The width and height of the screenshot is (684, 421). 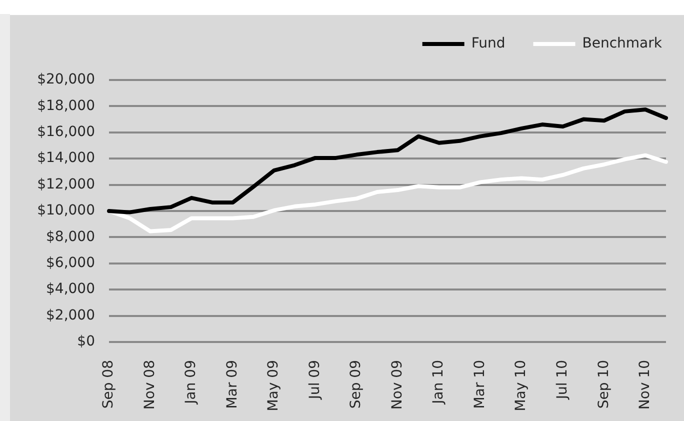 I want to click on x-tick-label: Sep 10, so click(x=604, y=384).